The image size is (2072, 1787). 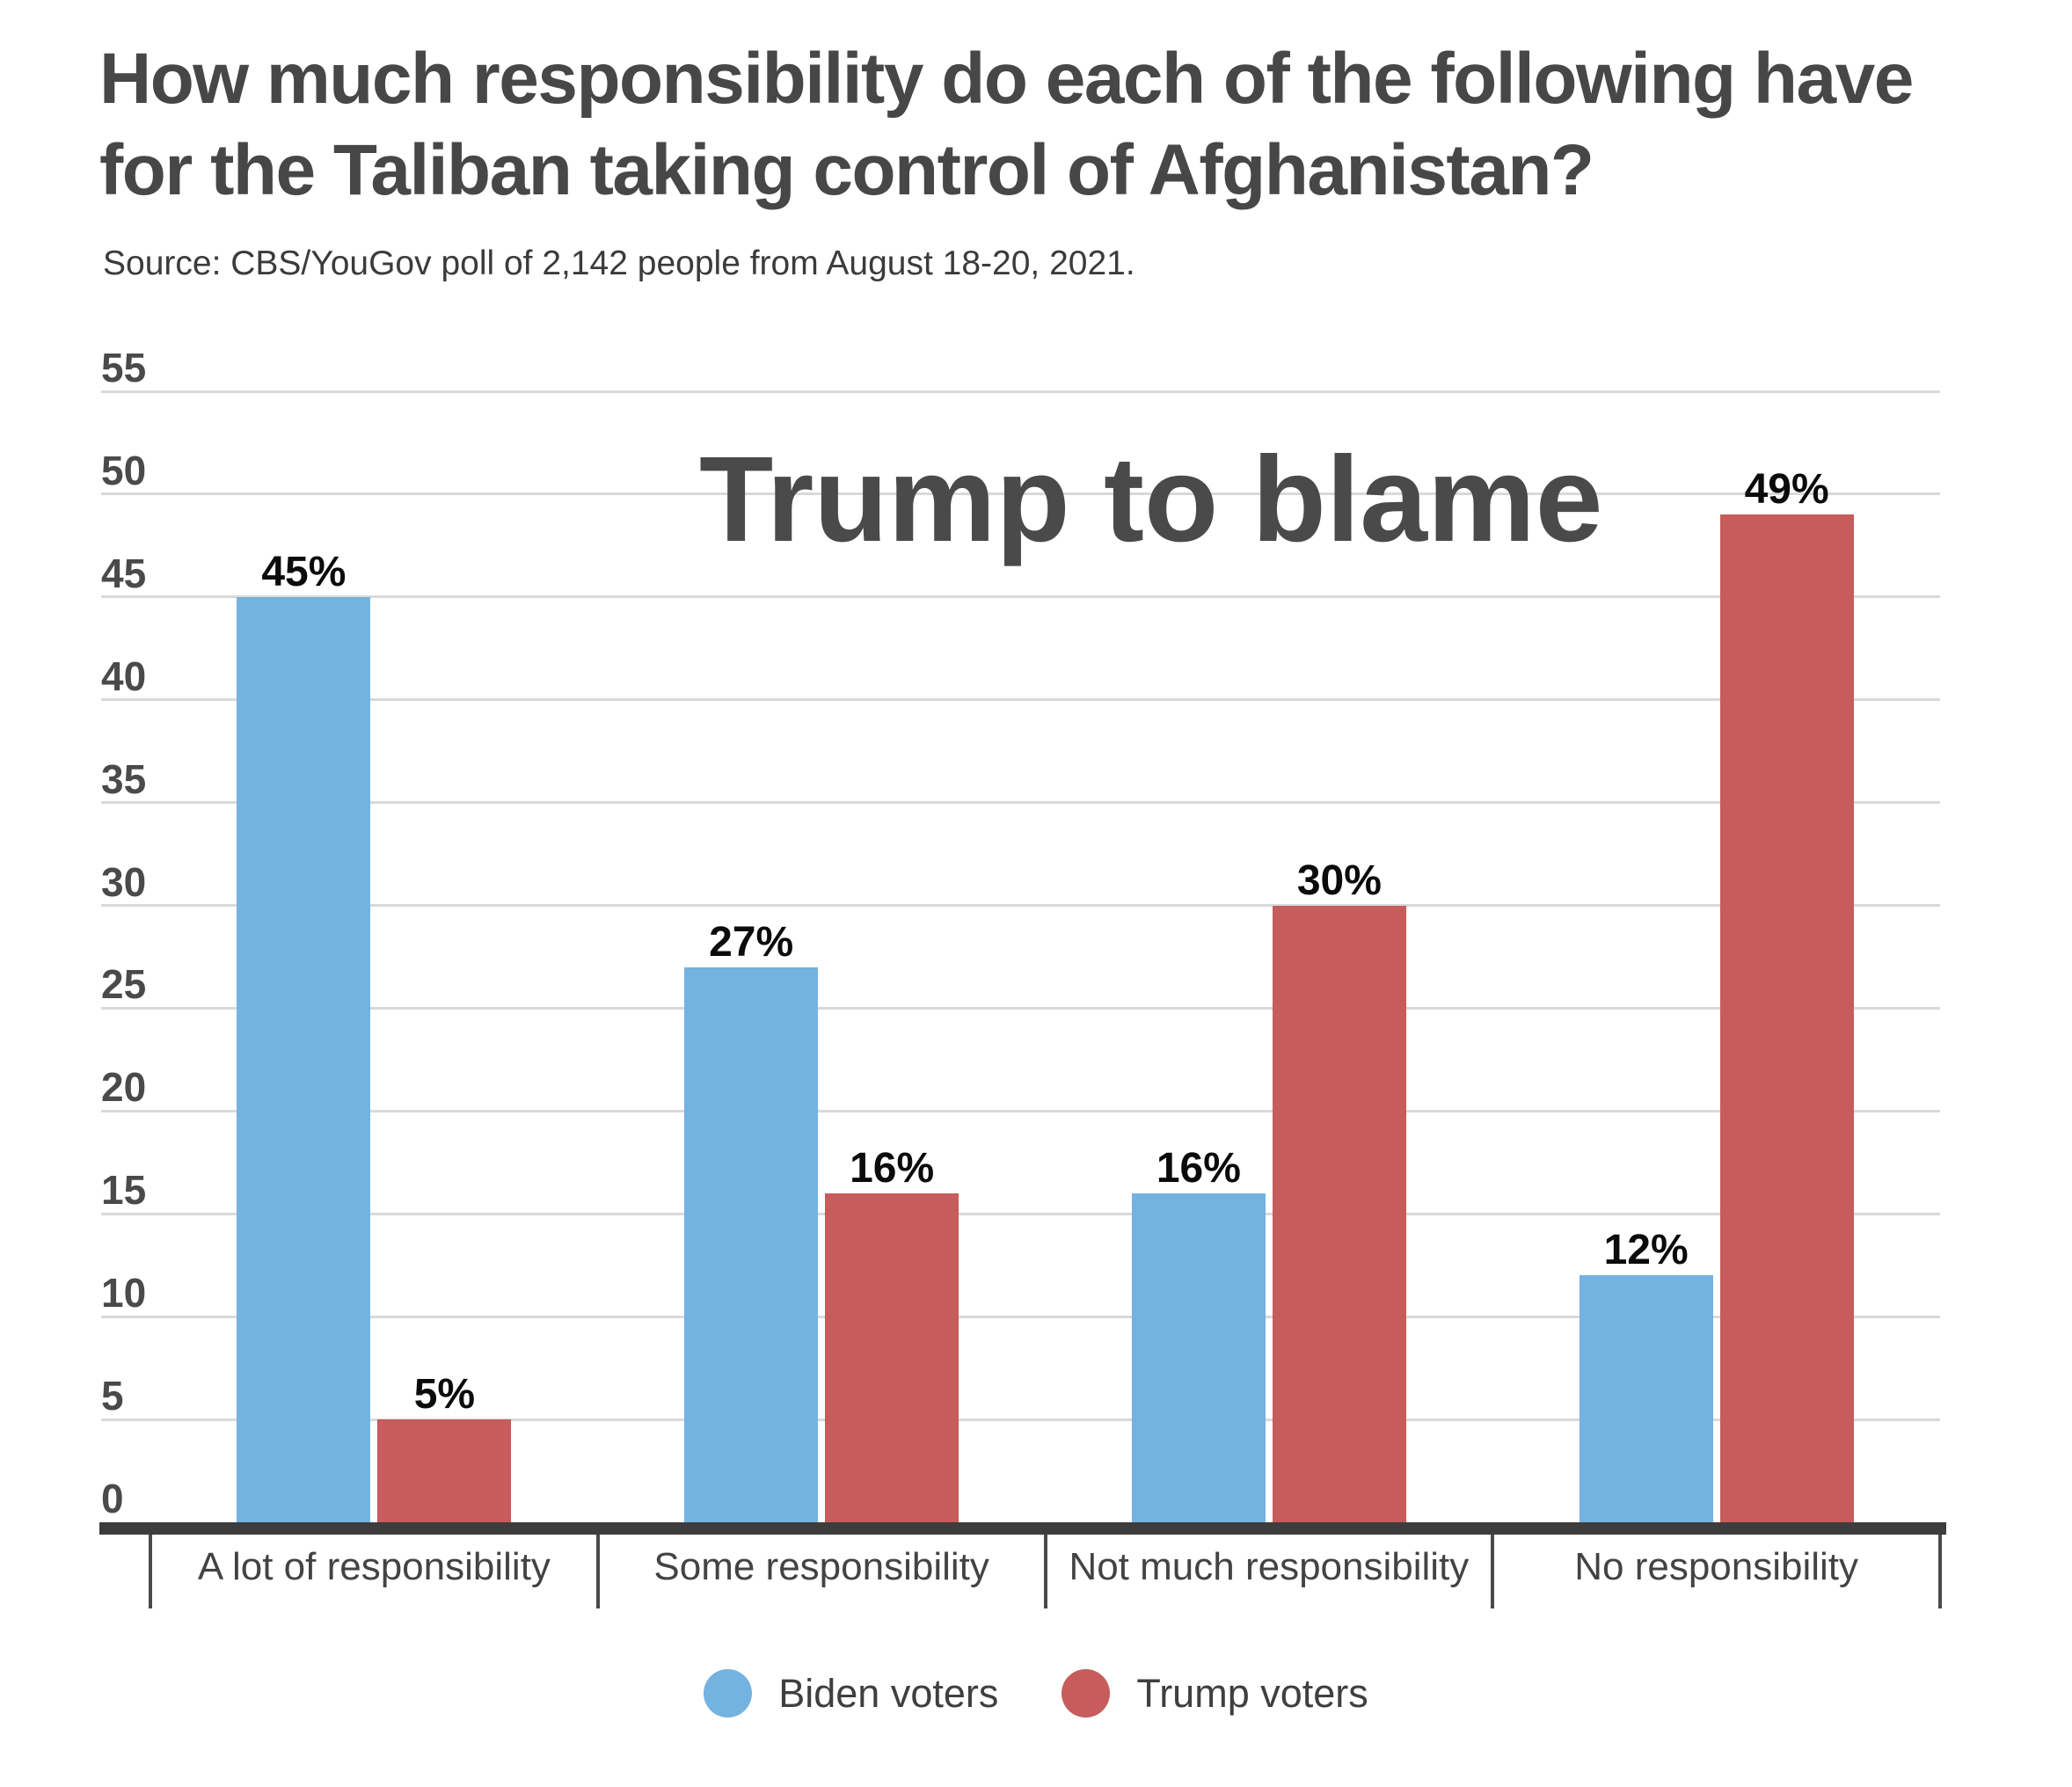 I want to click on y-tick-label-0: 0, so click(x=112, y=1498).